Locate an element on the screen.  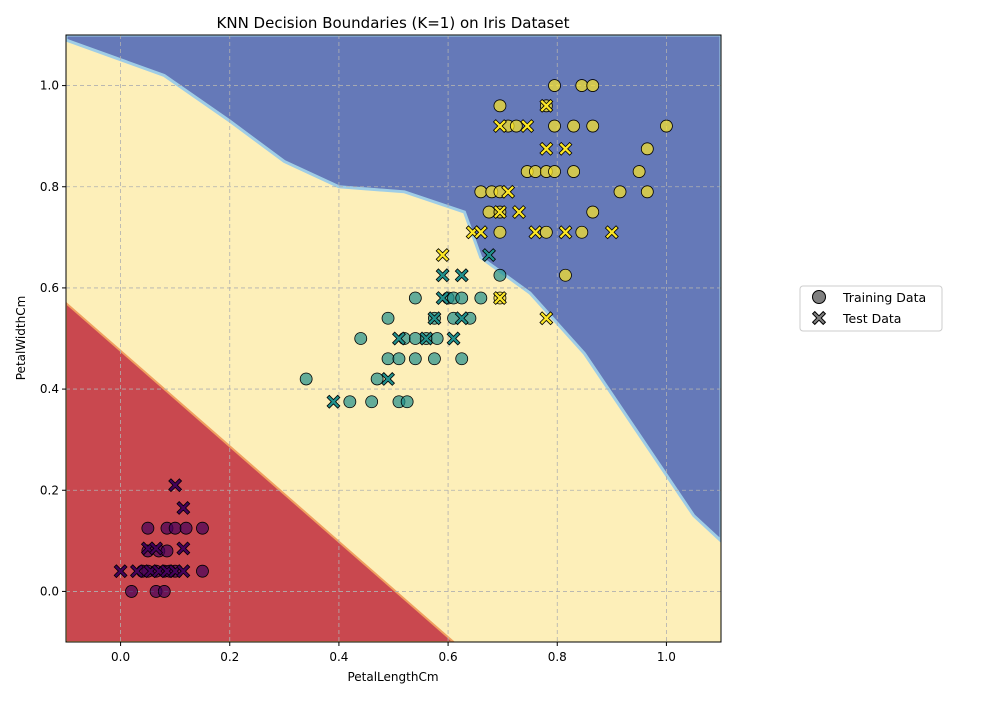
legend-frame is located at coordinates (871, 308).